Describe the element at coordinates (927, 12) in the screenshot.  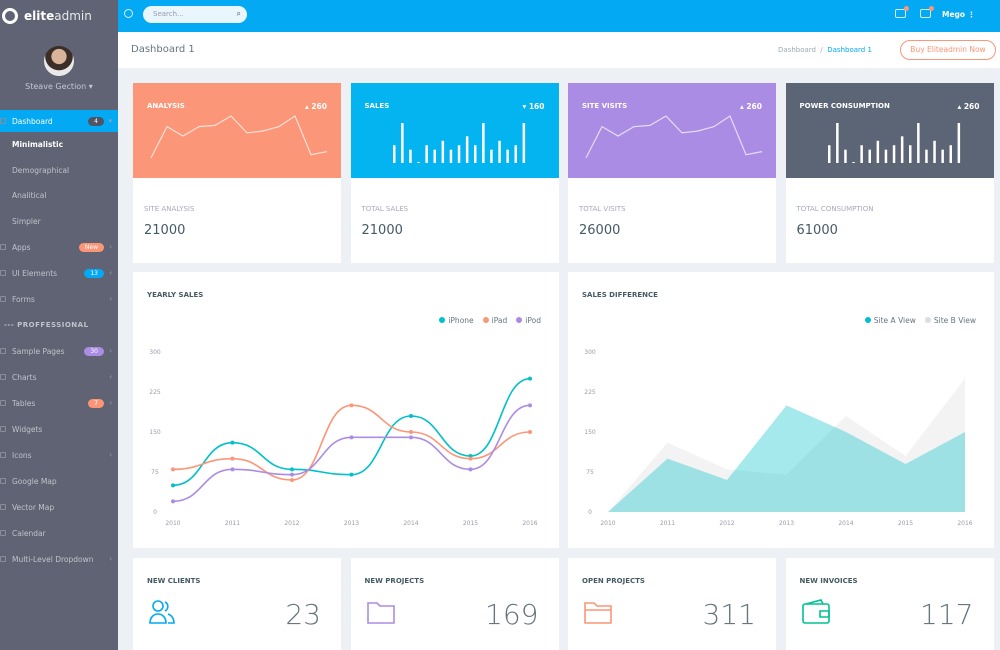
I see `notifications-icon` at that location.